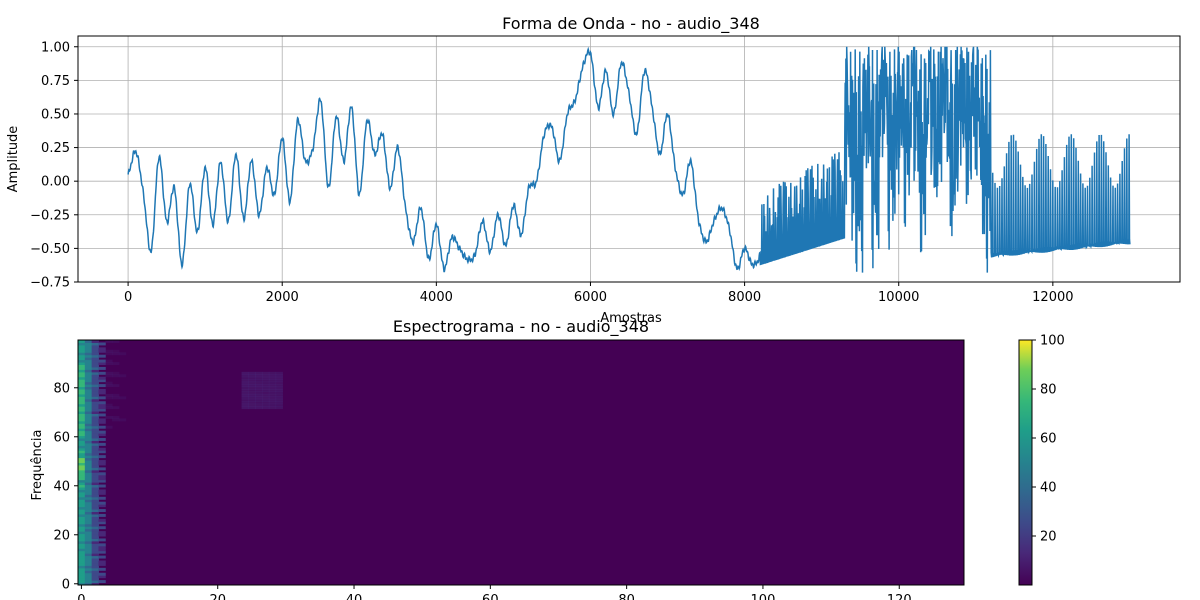  What do you see at coordinates (282, 297) in the screenshot?
I see `x-tick-label: 2000` at bounding box center [282, 297].